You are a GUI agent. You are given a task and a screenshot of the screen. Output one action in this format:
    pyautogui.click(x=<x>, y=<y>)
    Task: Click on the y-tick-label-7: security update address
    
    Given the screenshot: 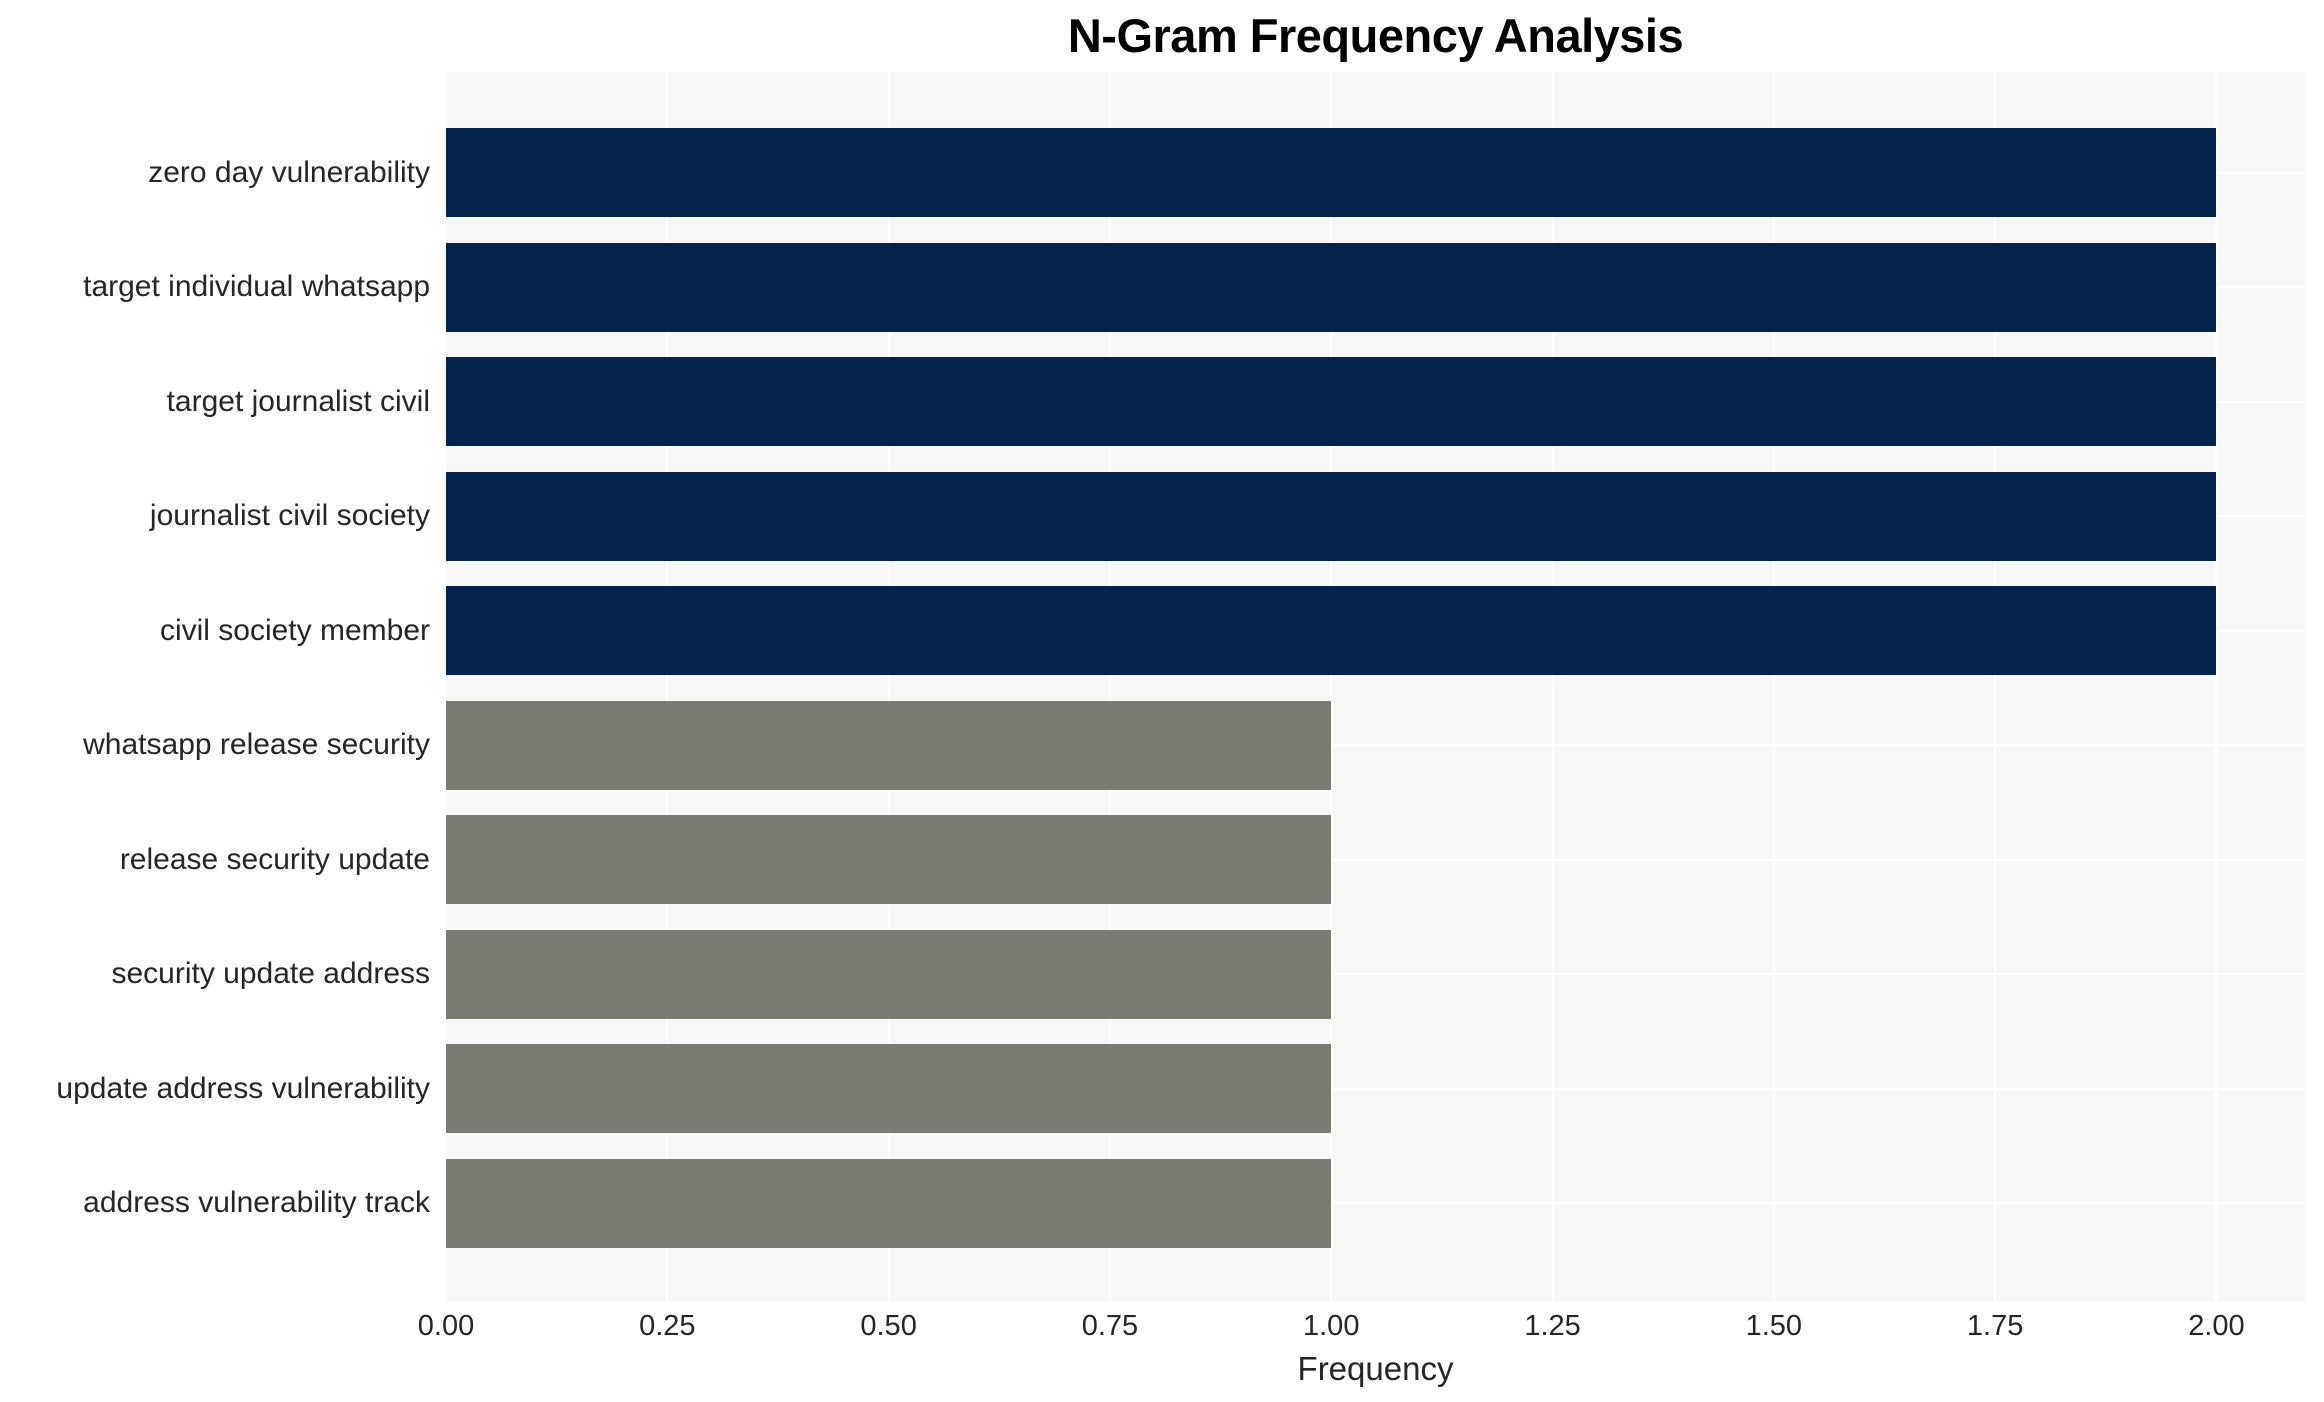 What is the action you would take?
    pyautogui.click(x=270, y=974)
    